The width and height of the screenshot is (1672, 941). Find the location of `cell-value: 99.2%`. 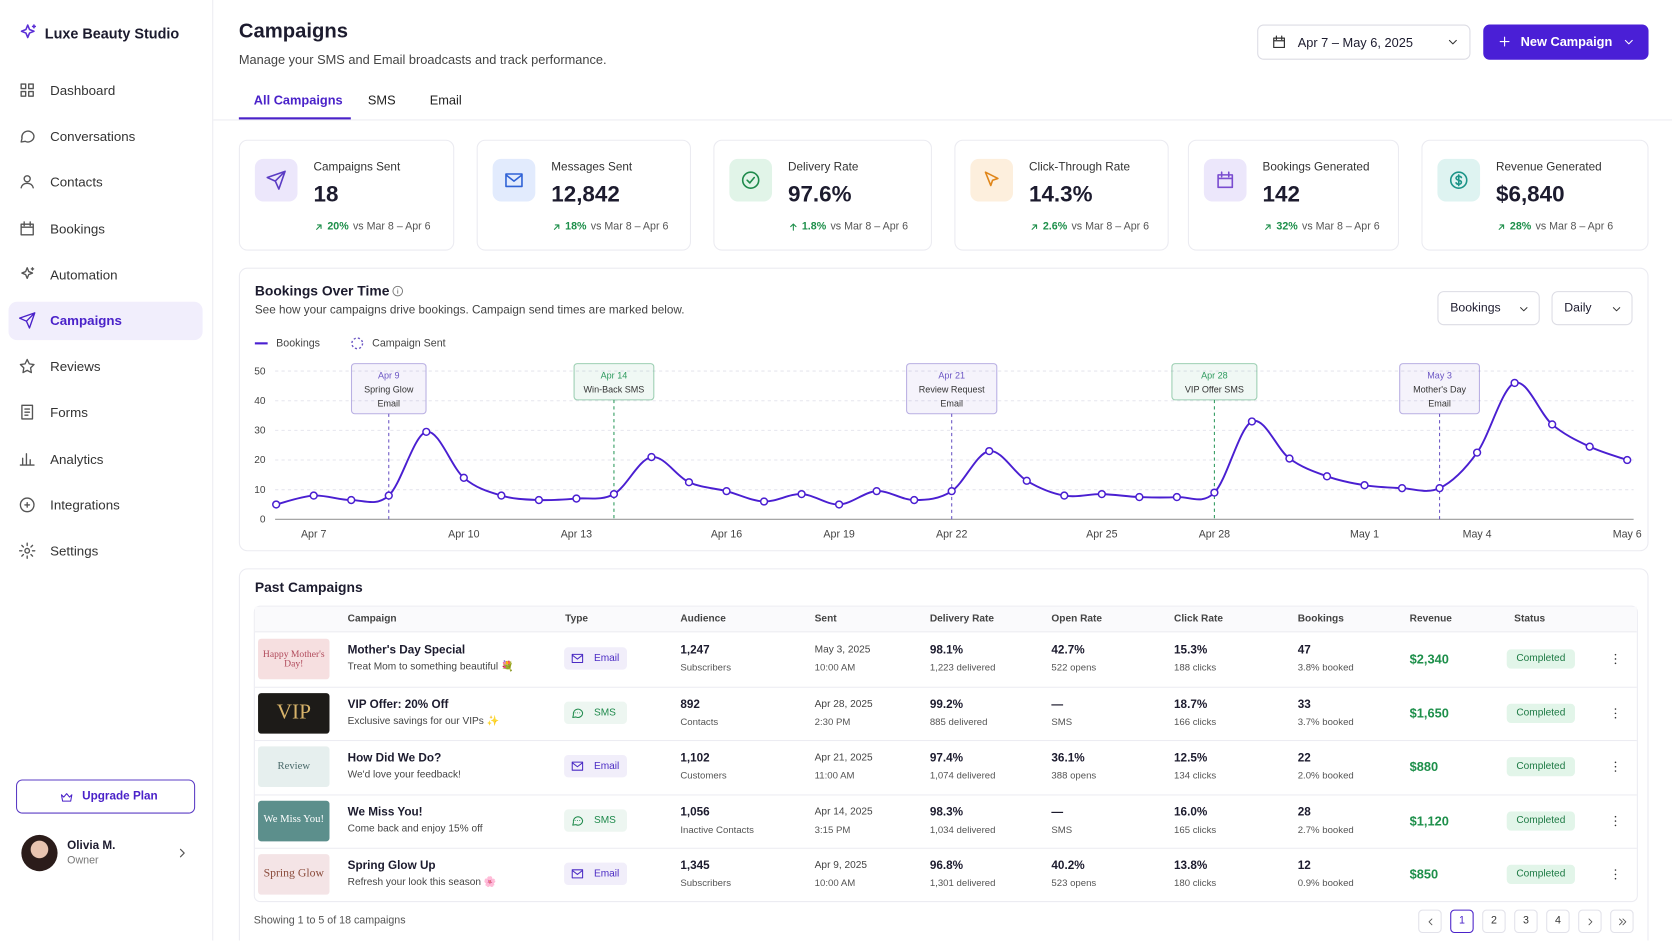

cell-value: 99.2% is located at coordinates (946, 704).